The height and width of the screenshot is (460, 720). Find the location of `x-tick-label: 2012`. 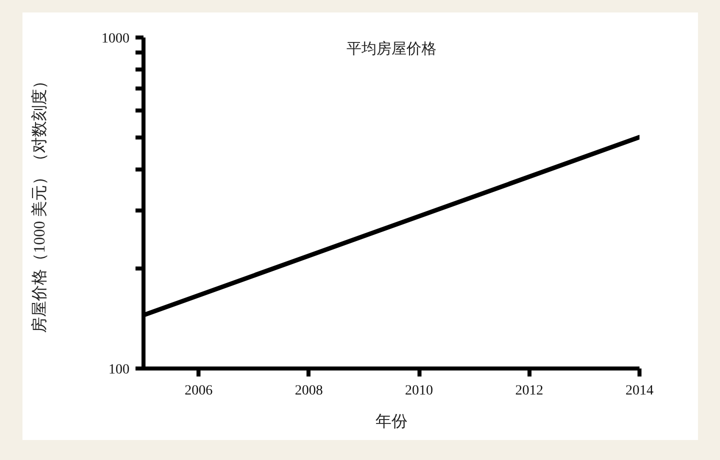

x-tick-label: 2012 is located at coordinates (529, 391).